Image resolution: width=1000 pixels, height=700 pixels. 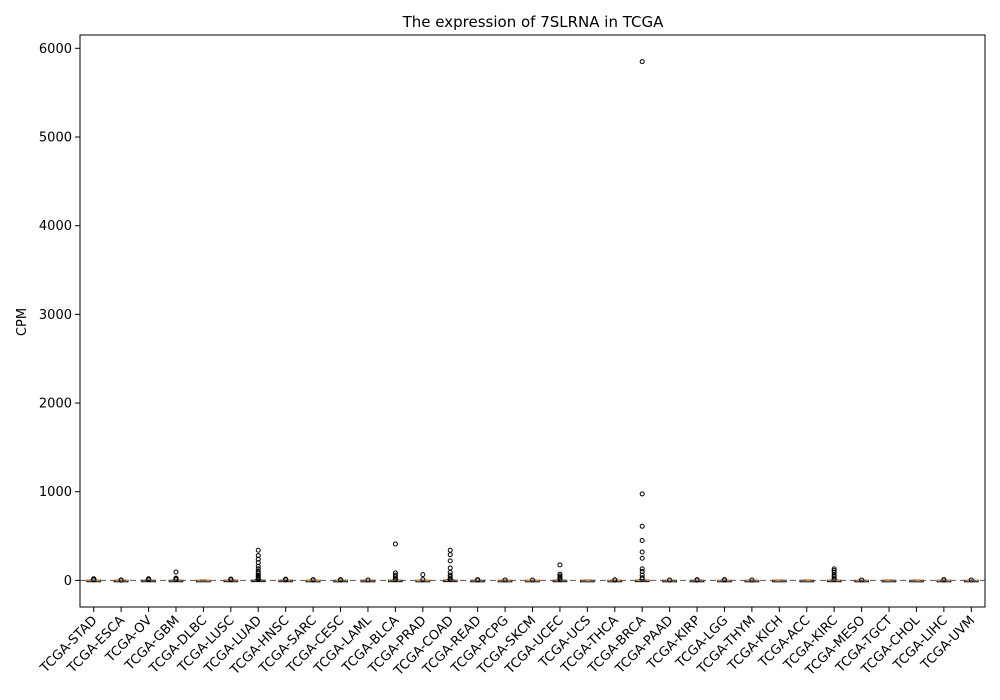 I want to click on y-tick-label: 5000, so click(x=55, y=137).